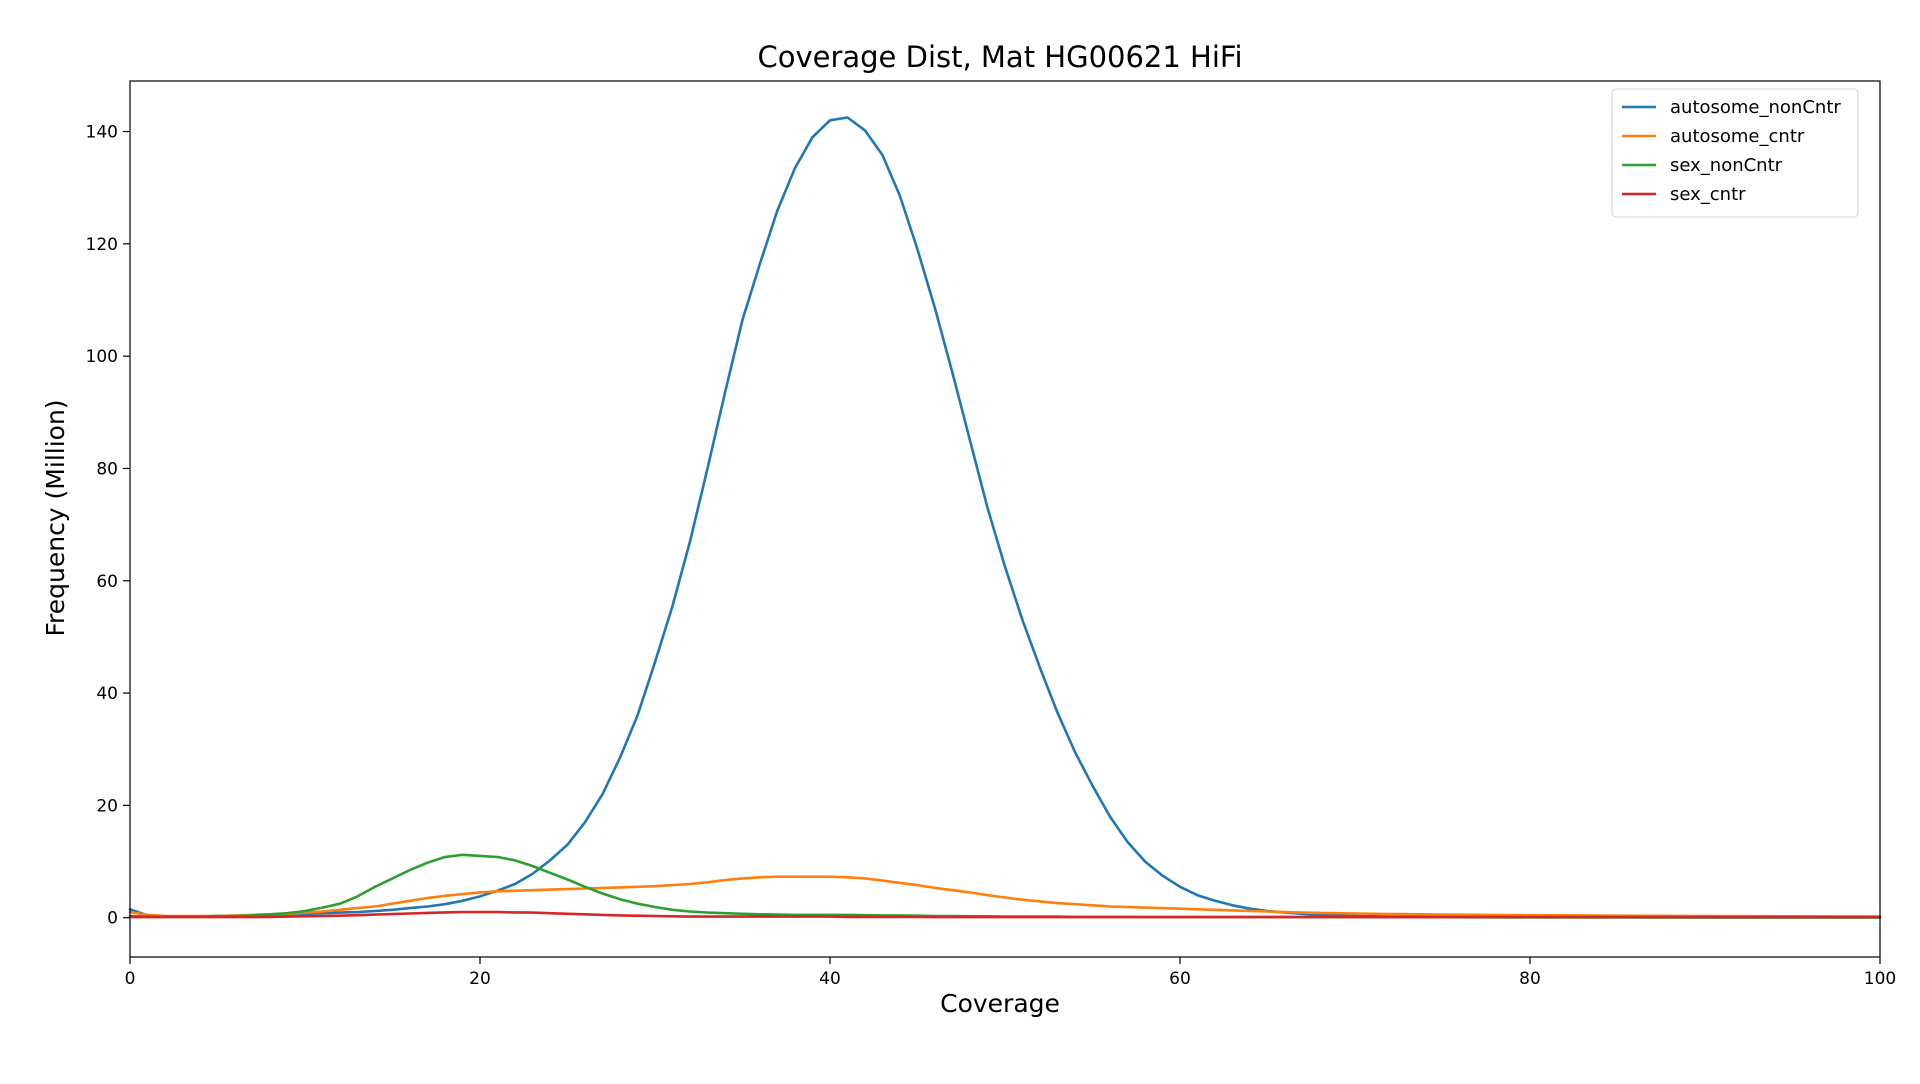 The height and width of the screenshot is (1084, 1920). What do you see at coordinates (1530, 979) in the screenshot?
I see `x-tick-label: 80` at bounding box center [1530, 979].